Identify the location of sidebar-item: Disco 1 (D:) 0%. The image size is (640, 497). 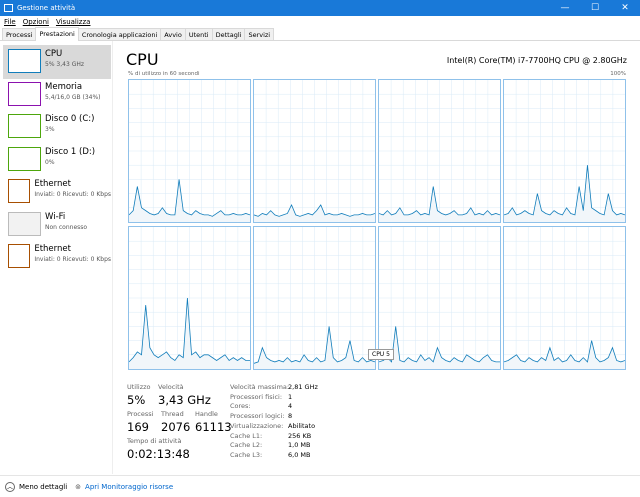
(57, 160).